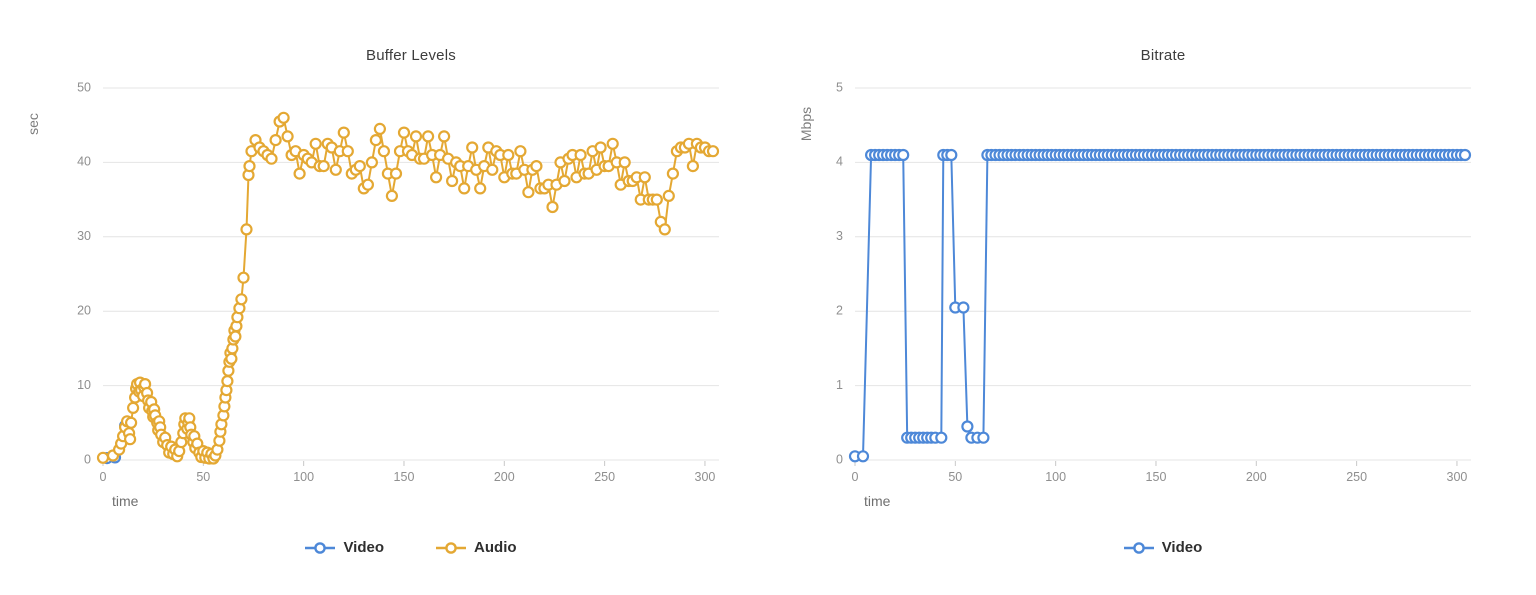 The height and width of the screenshot is (595, 1536). Describe the element at coordinates (451, 547) in the screenshot. I see `audio-legend-marker-icon` at that location.